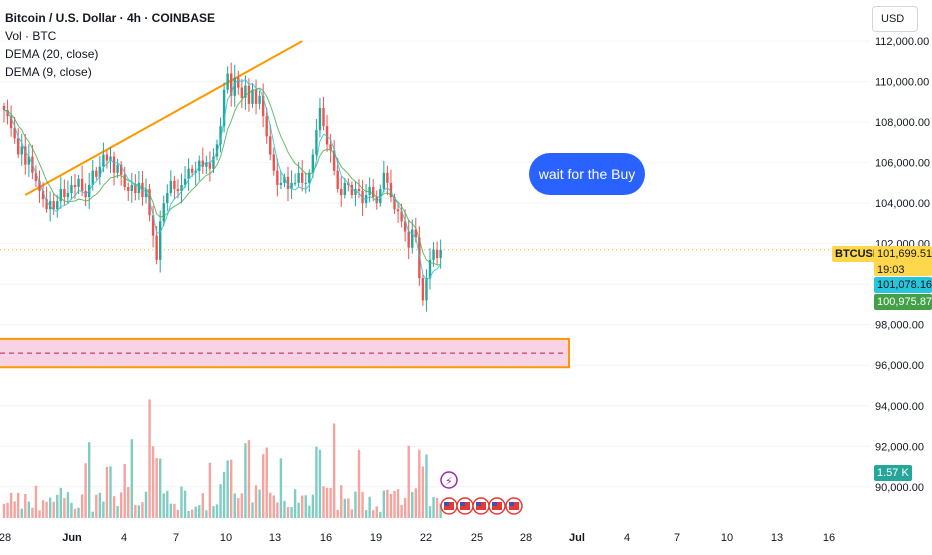 Image resolution: width=932 pixels, height=555 pixels. What do you see at coordinates (52, 54) in the screenshot?
I see `dema20-indicator-label: DEMA (20, close)` at bounding box center [52, 54].